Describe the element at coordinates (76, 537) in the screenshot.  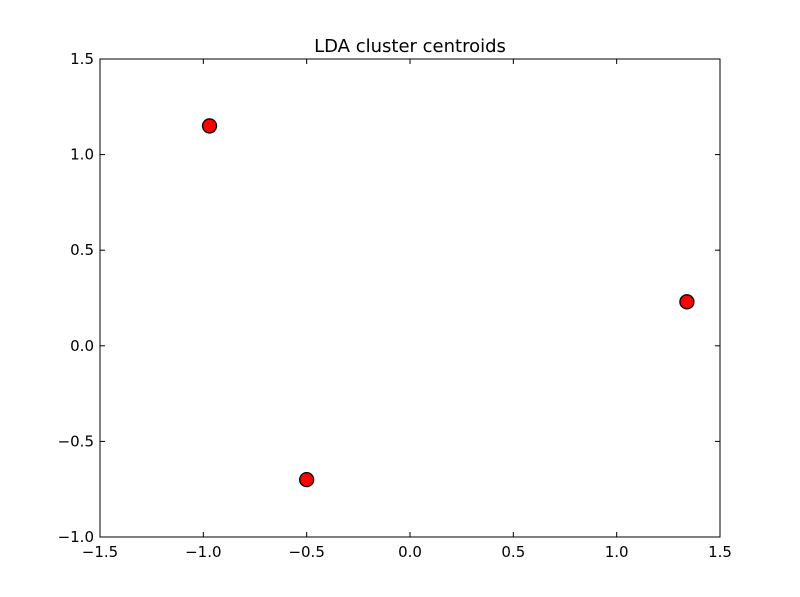
I see `y-tick-label: −1.0` at that location.